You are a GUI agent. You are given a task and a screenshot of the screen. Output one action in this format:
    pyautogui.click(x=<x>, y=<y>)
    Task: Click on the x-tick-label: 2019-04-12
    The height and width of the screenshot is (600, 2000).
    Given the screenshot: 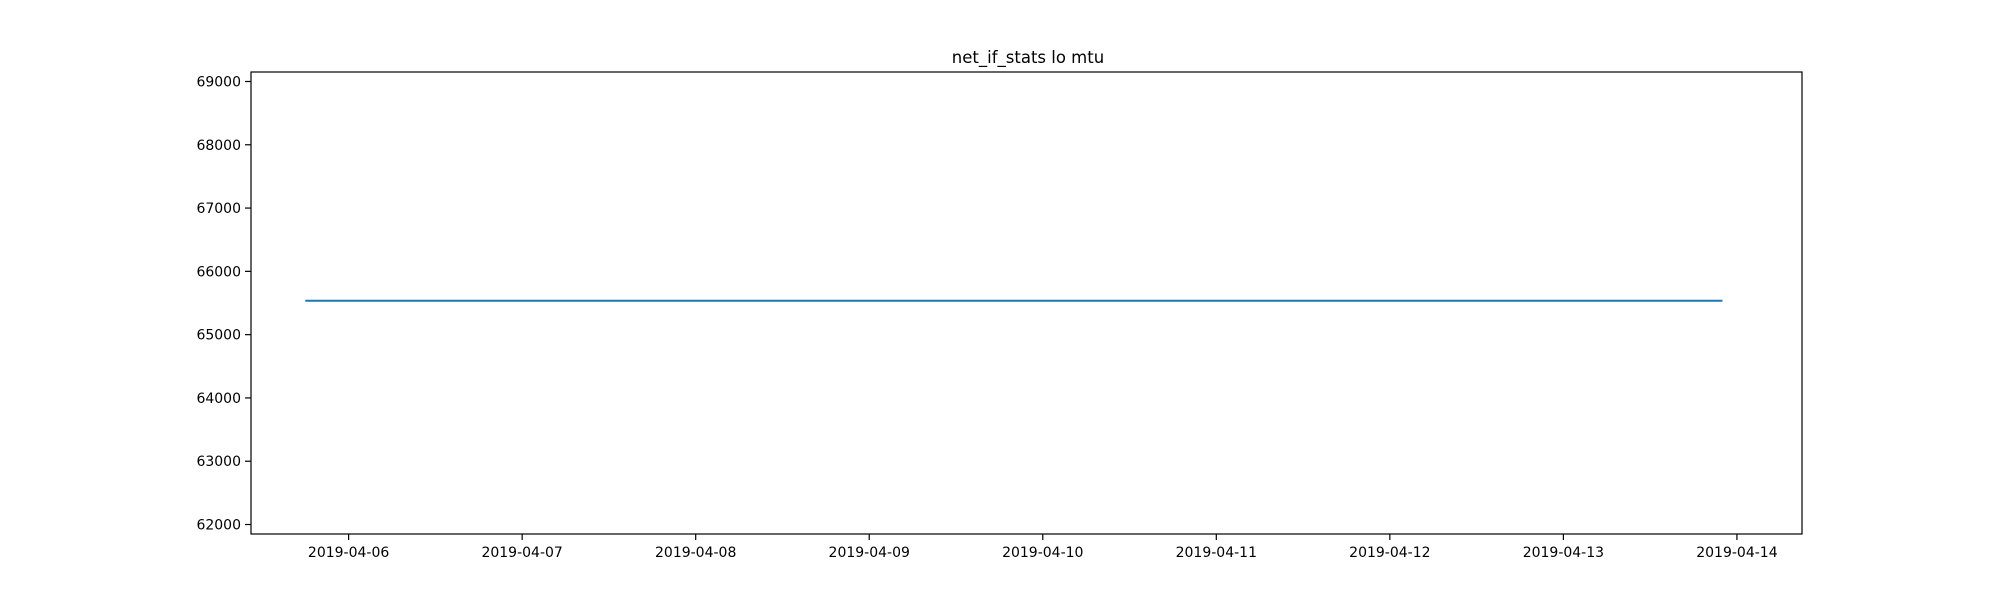 What is the action you would take?
    pyautogui.click(x=1389, y=553)
    